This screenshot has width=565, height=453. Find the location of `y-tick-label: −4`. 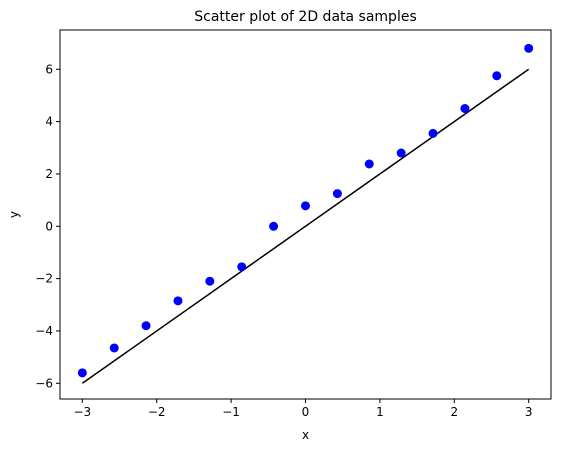

y-tick-label: −4 is located at coordinates (44, 331).